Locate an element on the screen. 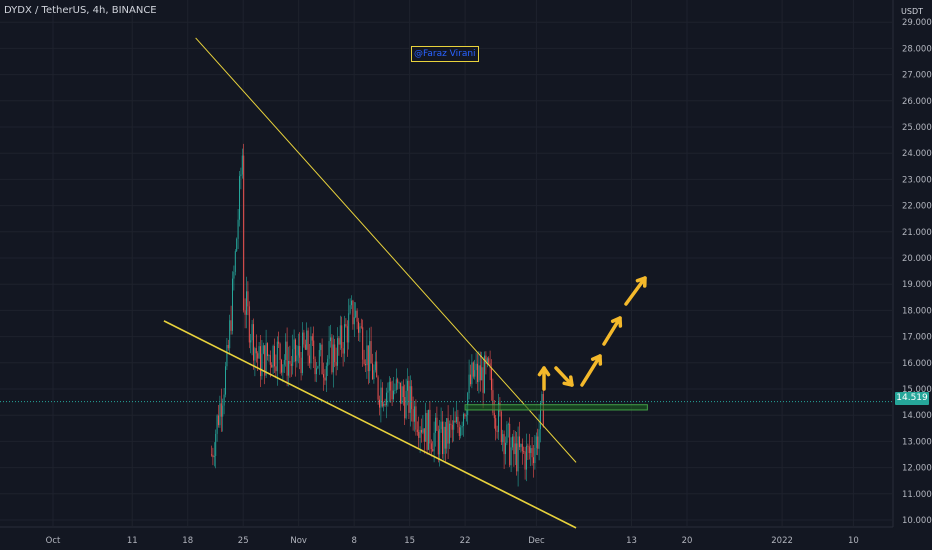  projection-arrow is located at coordinates (564, 376).